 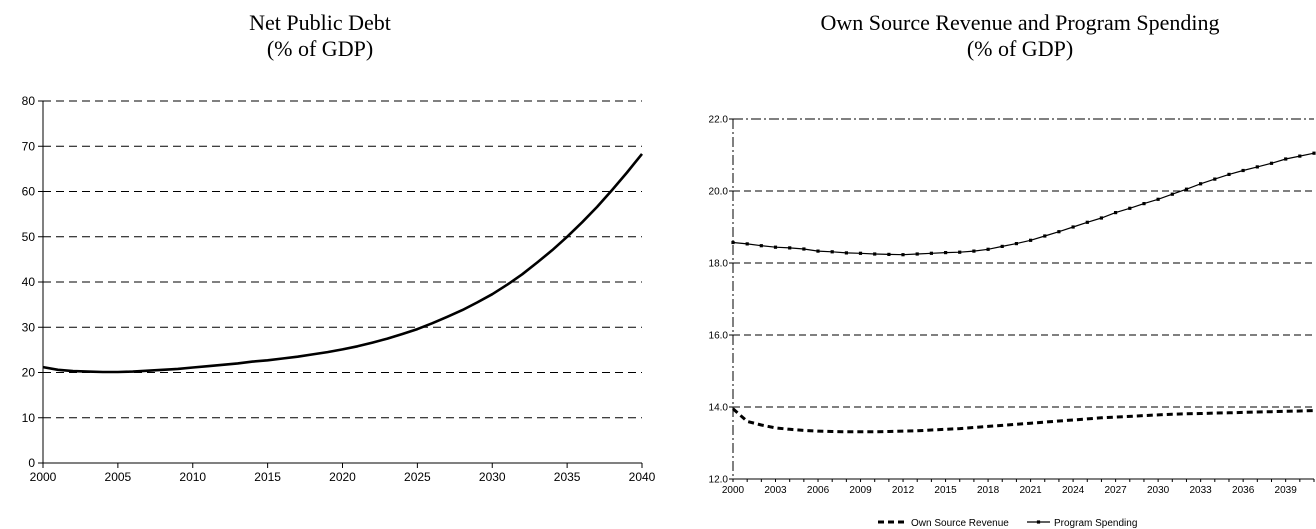 I want to click on x-tick-label: 2018, so click(x=988, y=490).